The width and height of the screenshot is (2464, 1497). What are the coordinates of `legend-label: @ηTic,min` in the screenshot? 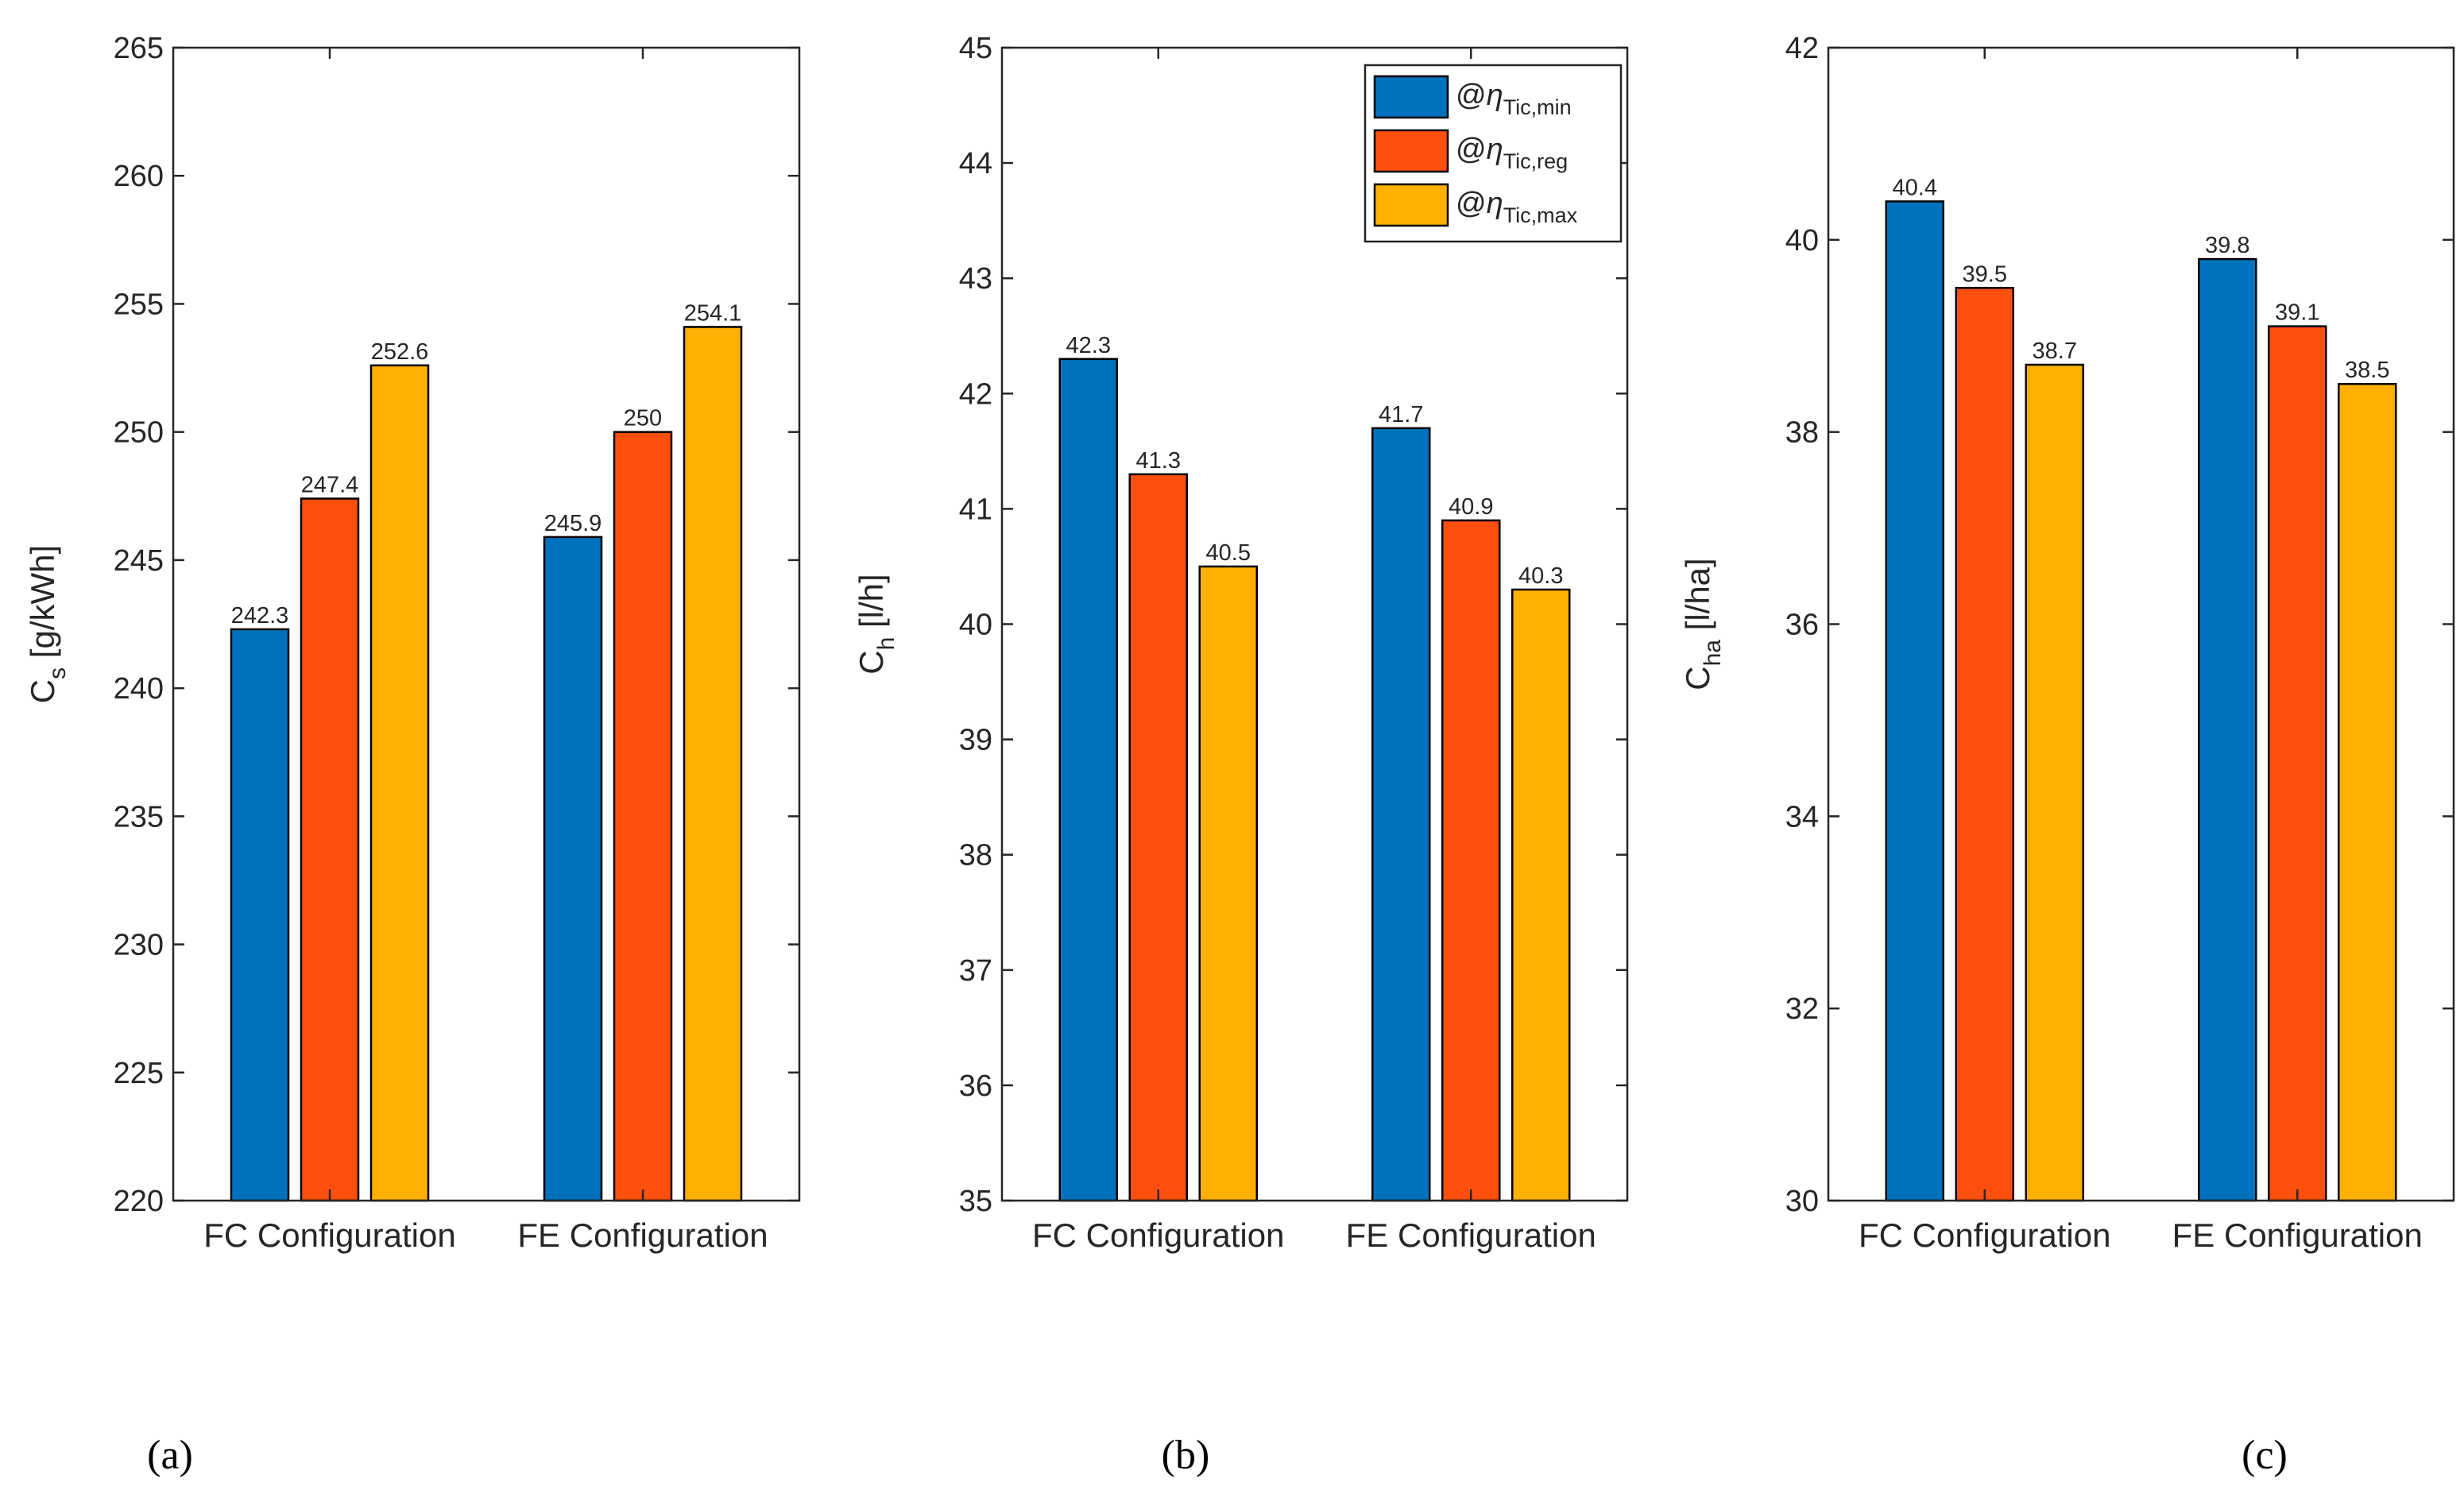 It's located at (1514, 99).